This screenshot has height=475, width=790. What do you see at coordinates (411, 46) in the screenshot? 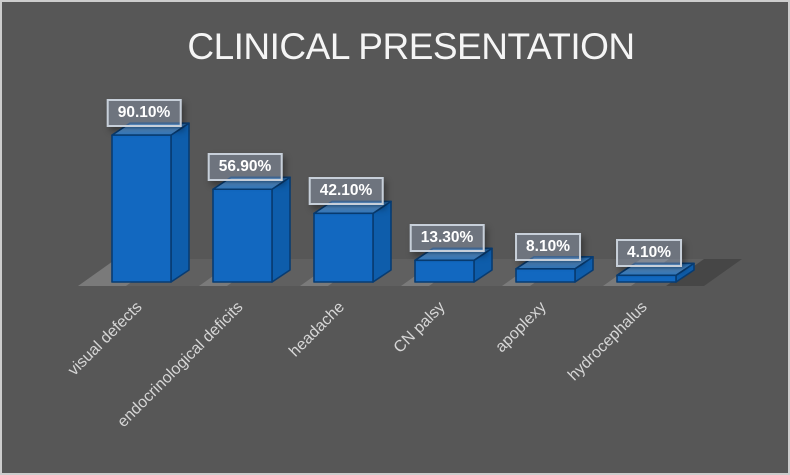
I see `chart-title: CLINICAL PRESENTATION` at bounding box center [411, 46].